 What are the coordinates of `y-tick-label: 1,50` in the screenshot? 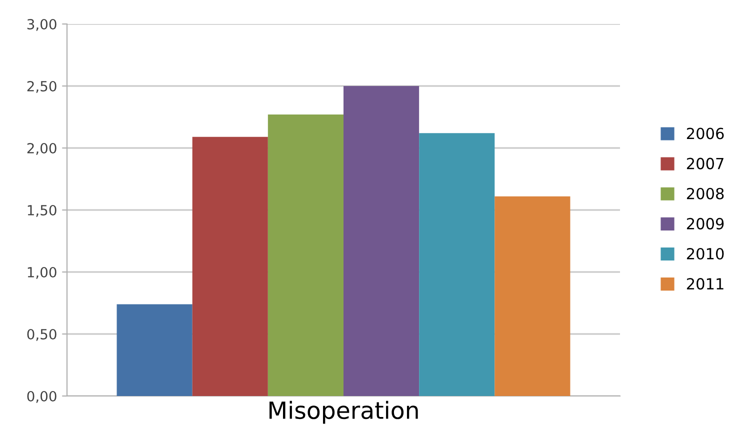 It's located at (42, 210).